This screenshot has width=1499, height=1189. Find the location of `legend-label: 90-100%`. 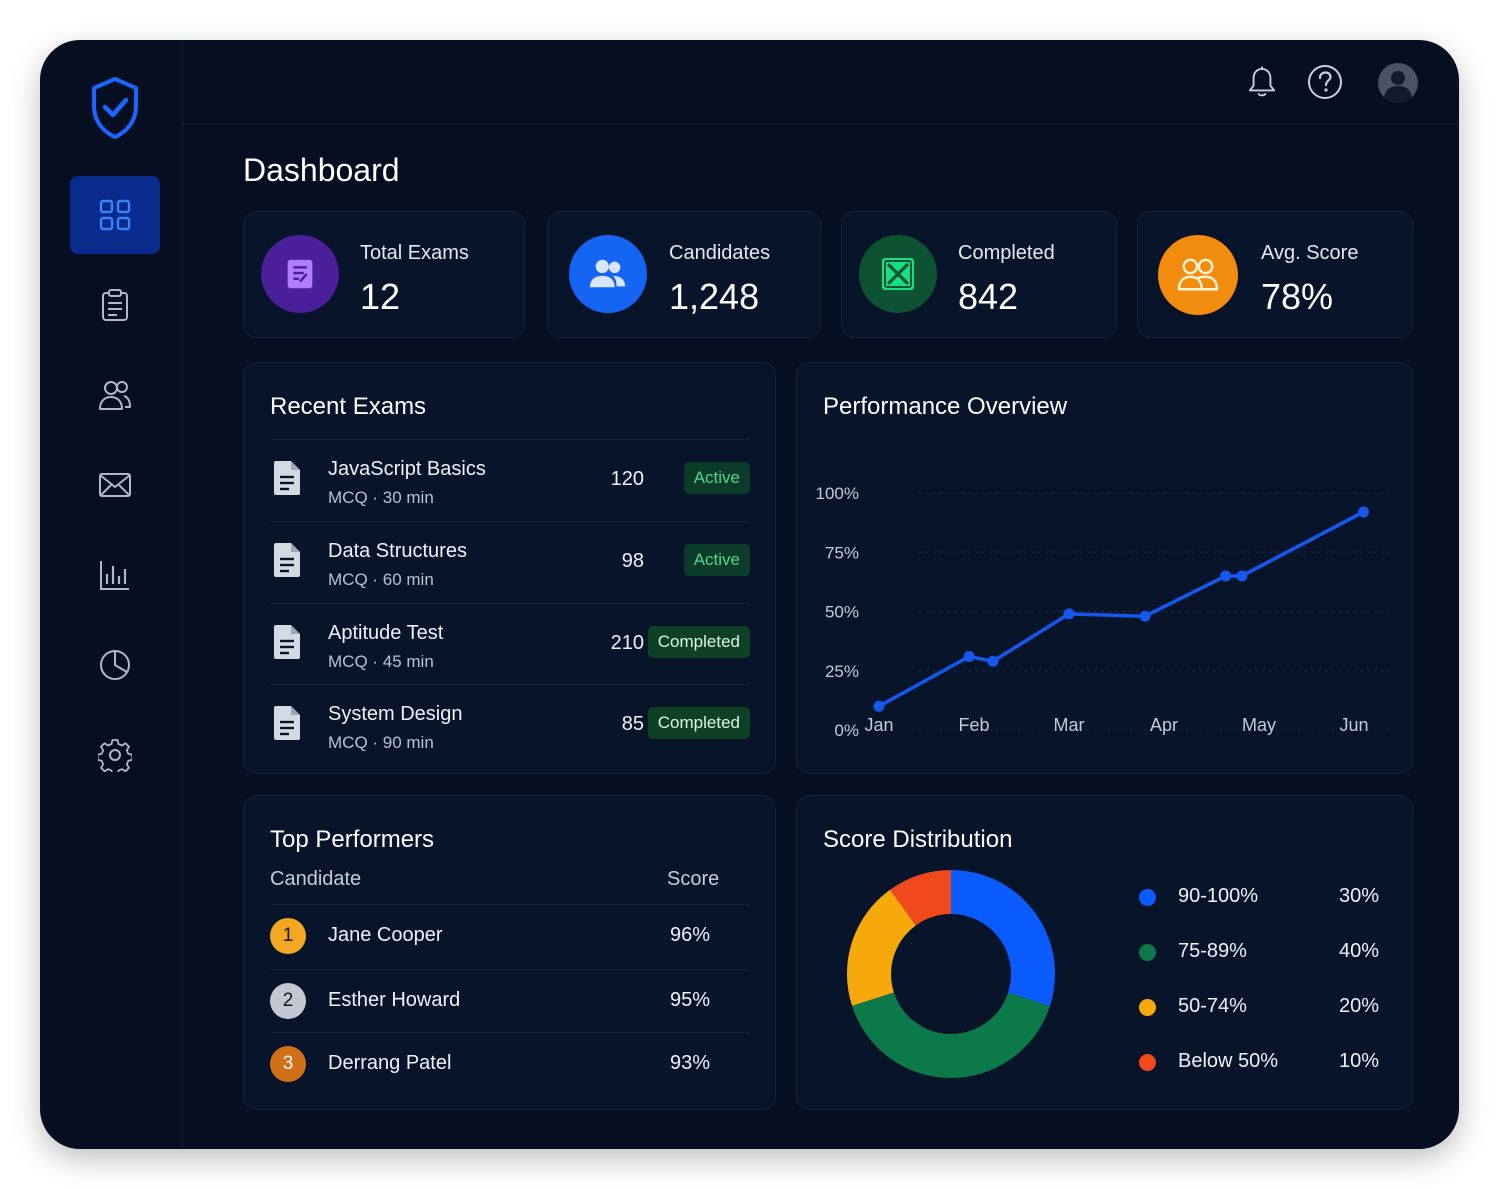

legend-label: 90-100% is located at coordinates (1218, 896).